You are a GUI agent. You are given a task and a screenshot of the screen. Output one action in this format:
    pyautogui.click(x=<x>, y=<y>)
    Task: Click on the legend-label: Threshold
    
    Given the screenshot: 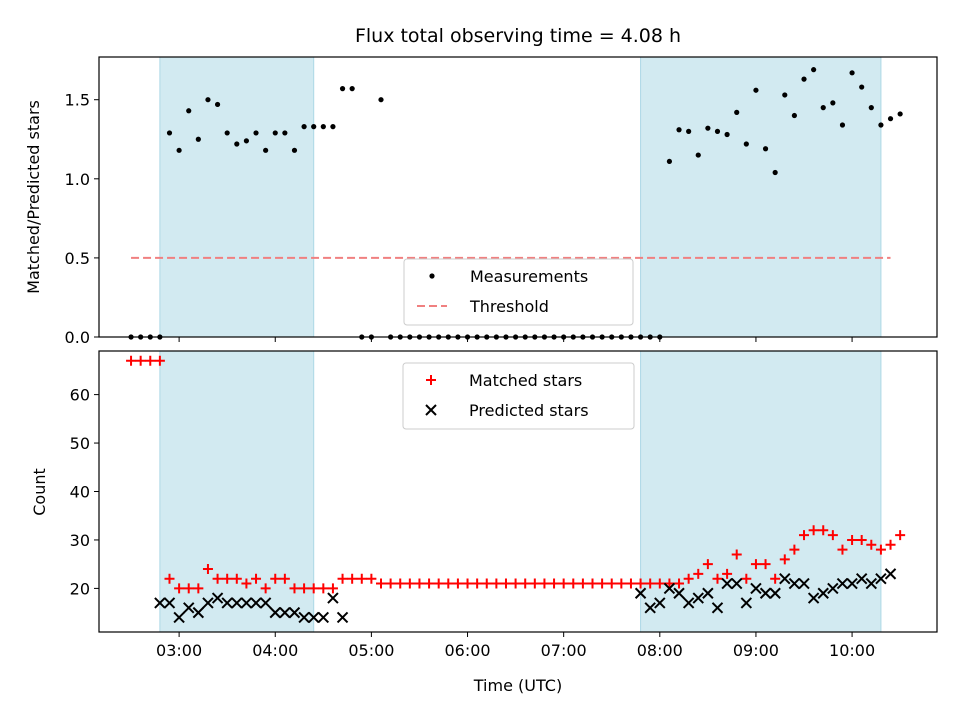 What is the action you would take?
    pyautogui.click(x=509, y=306)
    